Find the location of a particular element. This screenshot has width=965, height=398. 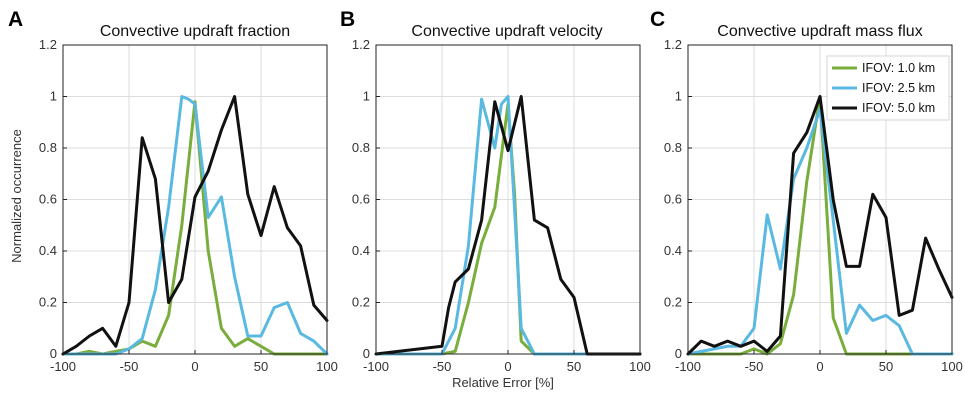

panel-c-ytick-label: 1 is located at coordinates (678, 96).